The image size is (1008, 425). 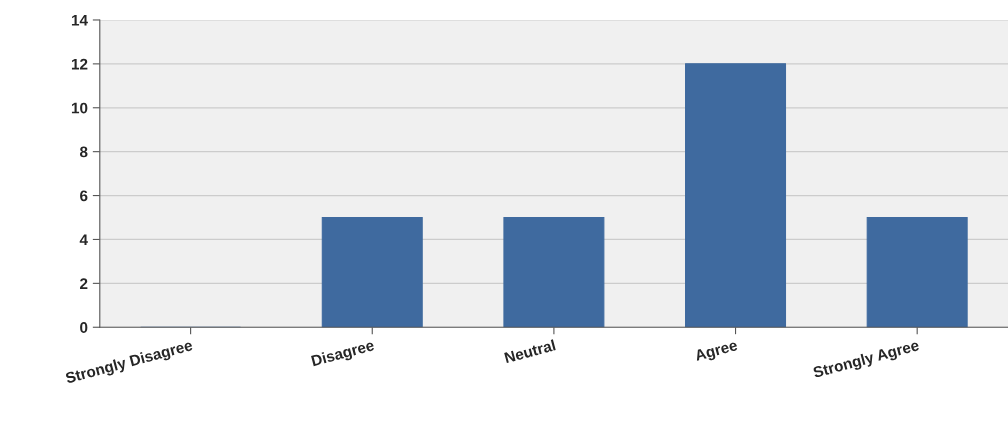 I want to click on y-tick-label: 6, so click(x=84, y=196).